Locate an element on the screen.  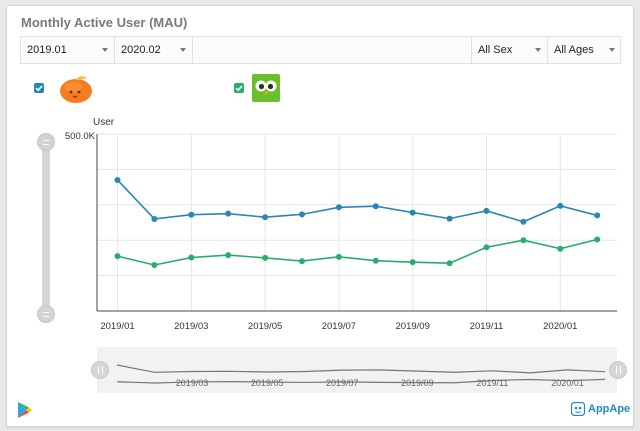
end-date-value: 2020.02 is located at coordinates (141, 50).